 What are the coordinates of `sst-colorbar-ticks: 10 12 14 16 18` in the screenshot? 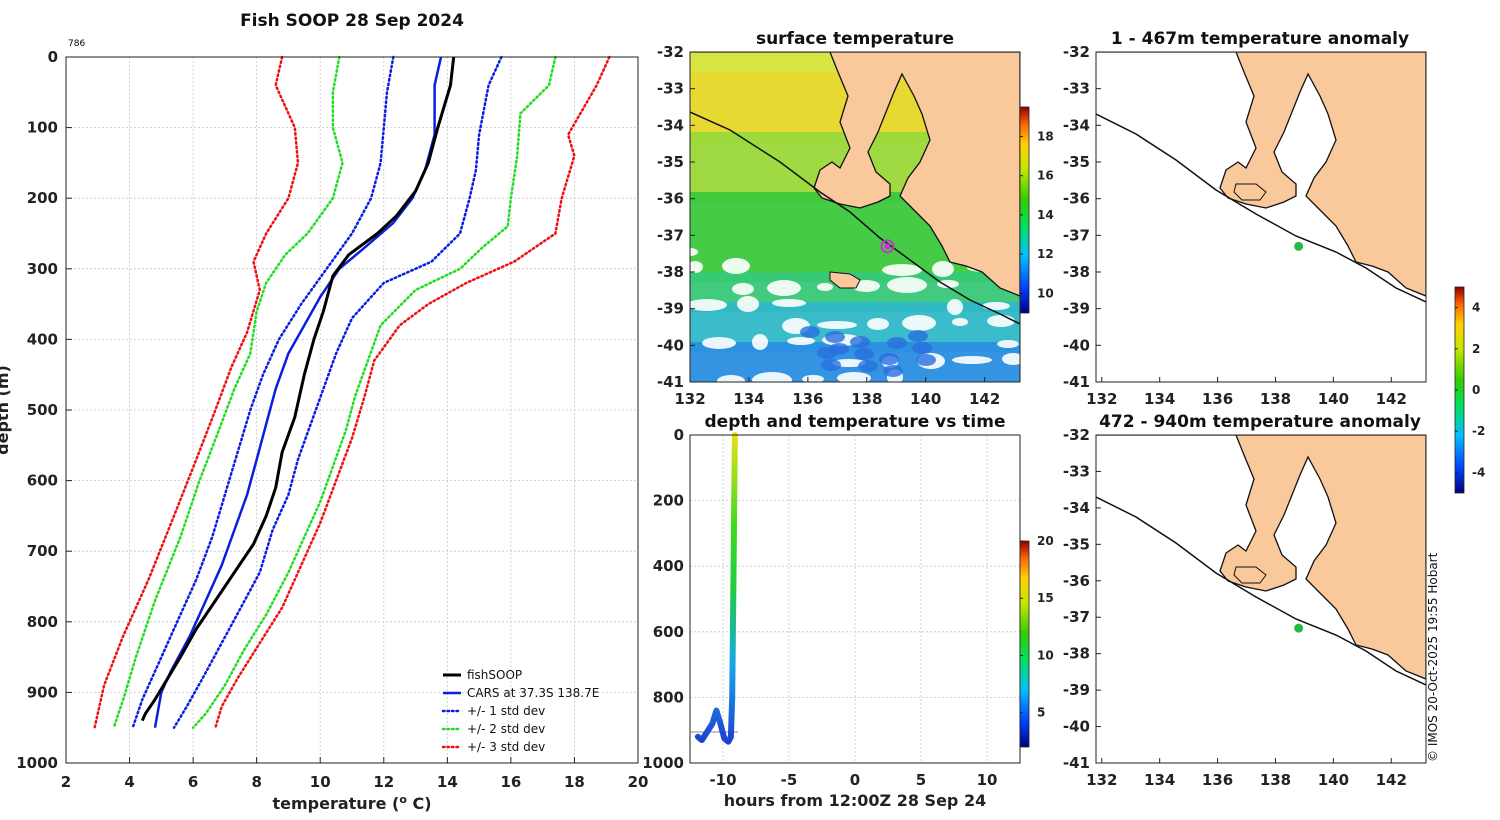 It's located at (1037, 214).